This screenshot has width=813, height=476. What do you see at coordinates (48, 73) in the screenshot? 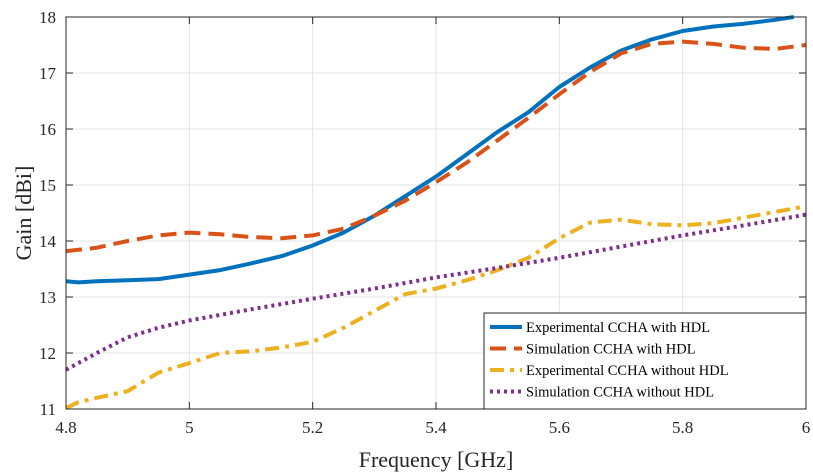
I see `y-tick-label: 17` at bounding box center [48, 73].